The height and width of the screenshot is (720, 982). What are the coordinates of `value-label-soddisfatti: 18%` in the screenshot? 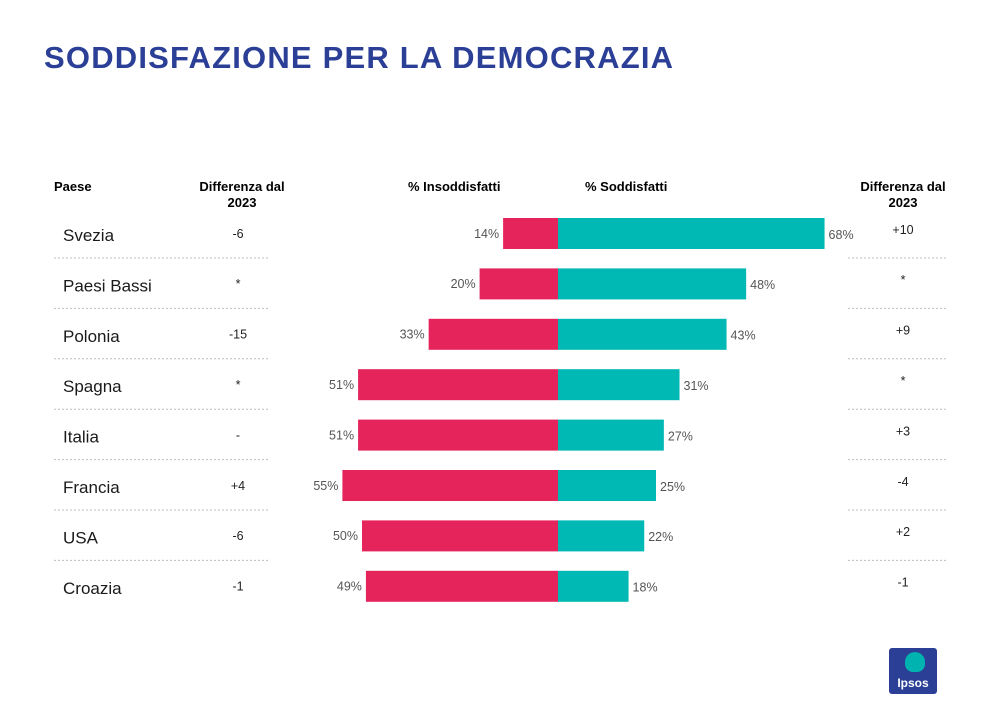 It's located at (645, 588).